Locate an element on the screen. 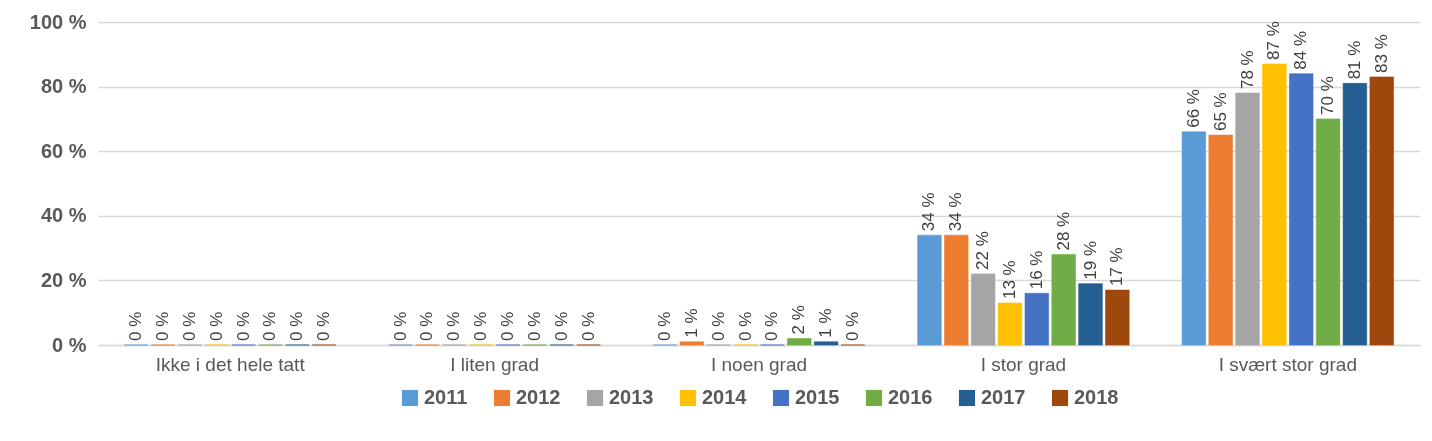  data-label: 70 % is located at coordinates (1328, 95).